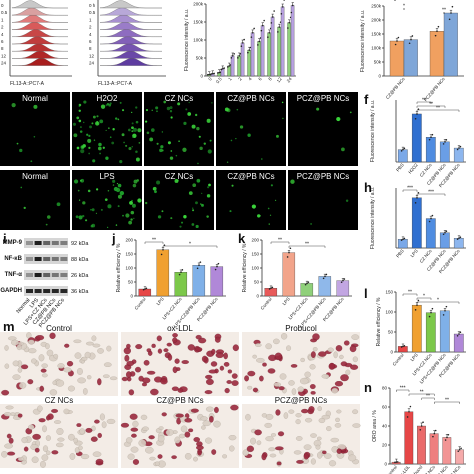 The height and width of the screenshot is (474, 474). What do you see at coordinates (266, 303) in the screenshot?
I see `x-tick-label: Control` at bounding box center [266, 303].